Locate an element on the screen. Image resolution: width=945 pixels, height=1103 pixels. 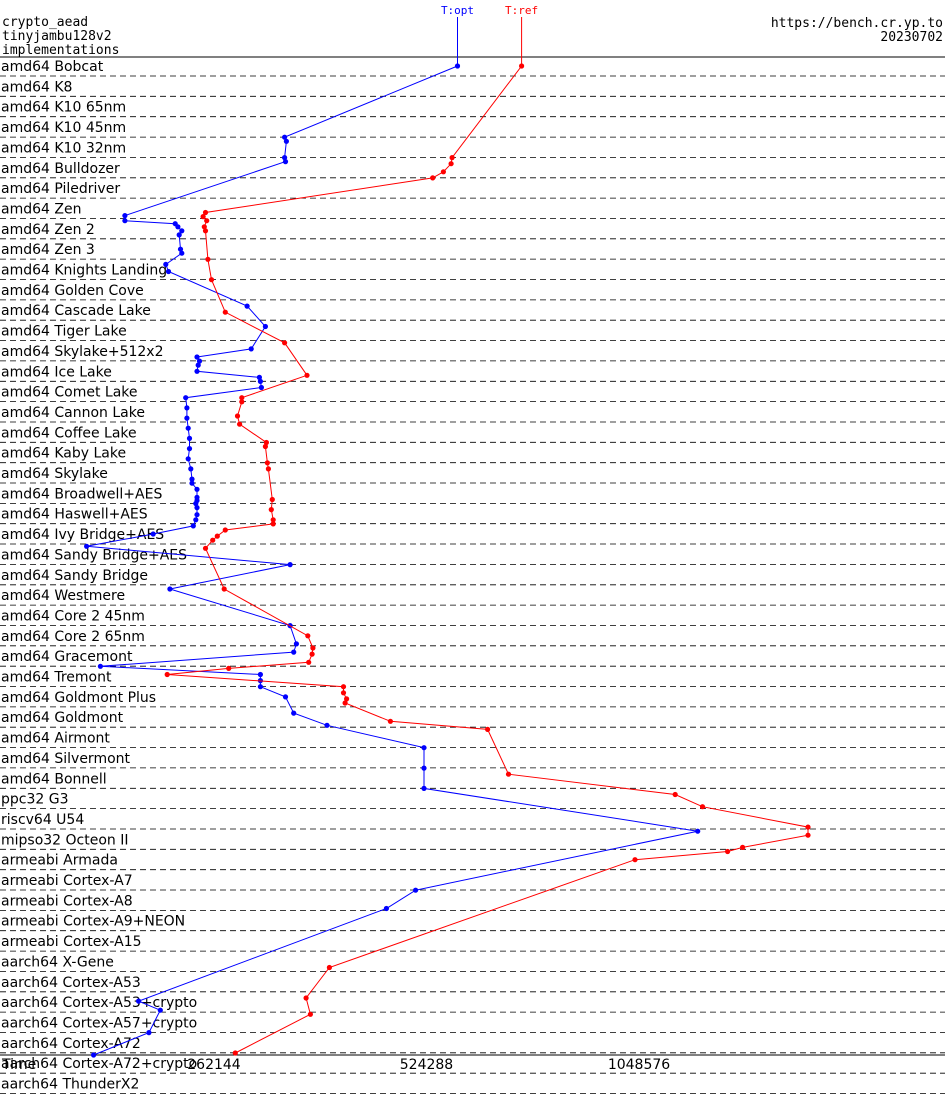
category-label: aarch64 Cortex-A53 is located at coordinates (71, 983).